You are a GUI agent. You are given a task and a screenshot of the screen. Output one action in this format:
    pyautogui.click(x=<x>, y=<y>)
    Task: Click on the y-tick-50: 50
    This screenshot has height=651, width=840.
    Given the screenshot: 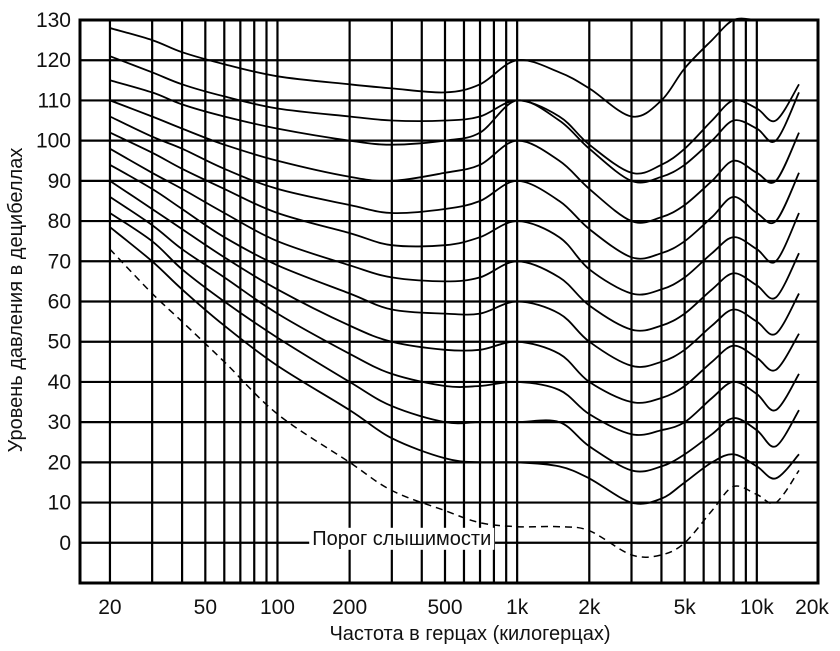 What is the action you would take?
    pyautogui.click(x=59, y=342)
    